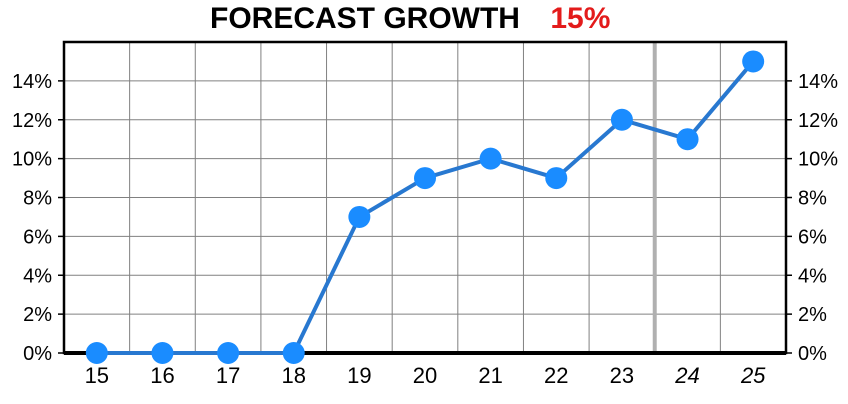 The height and width of the screenshot is (404, 848). Describe the element at coordinates (818, 82) in the screenshot. I see `y-tick-label-right: 14%` at that location.